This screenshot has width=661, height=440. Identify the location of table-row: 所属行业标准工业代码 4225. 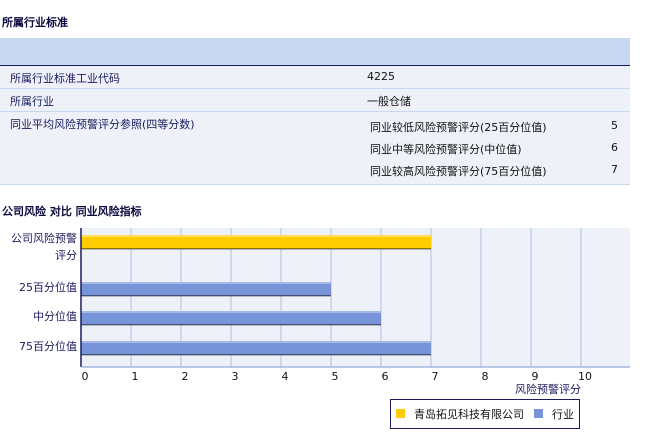
(315, 77).